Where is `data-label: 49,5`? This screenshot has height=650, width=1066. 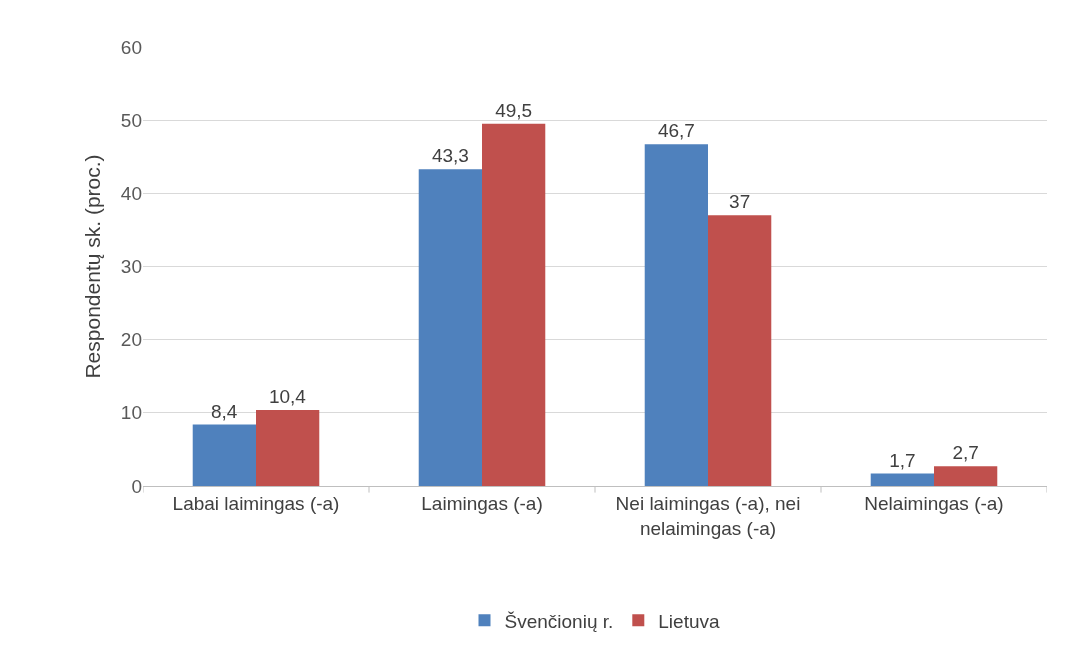
data-label: 49,5 is located at coordinates (514, 110).